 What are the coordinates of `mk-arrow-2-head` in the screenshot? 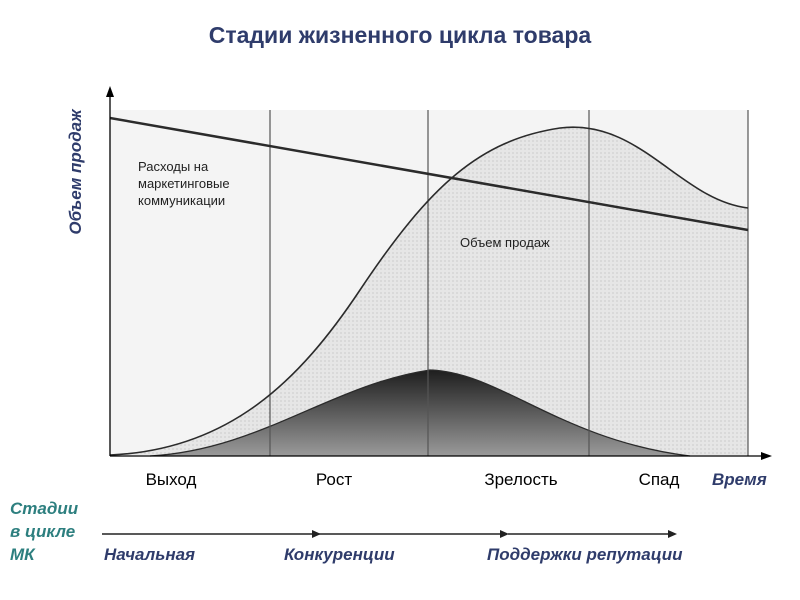 It's located at (504, 534).